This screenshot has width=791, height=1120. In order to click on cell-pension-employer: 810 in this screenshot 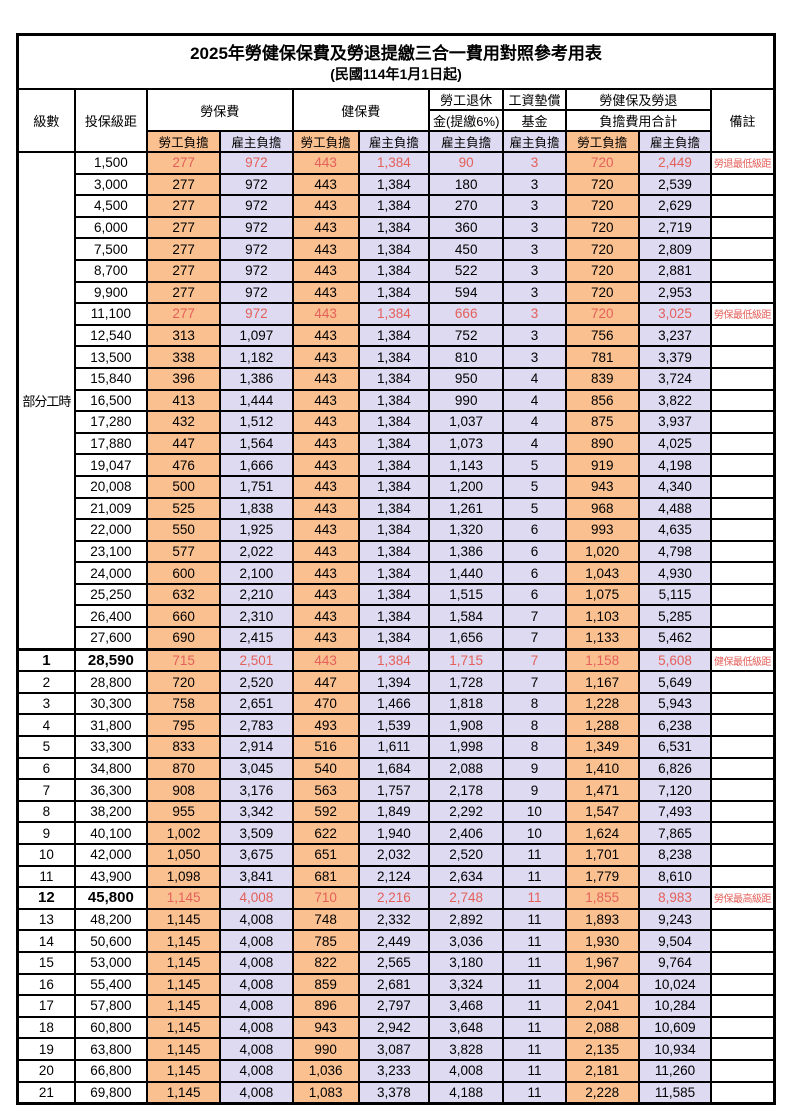, I will do `click(466, 357)`.